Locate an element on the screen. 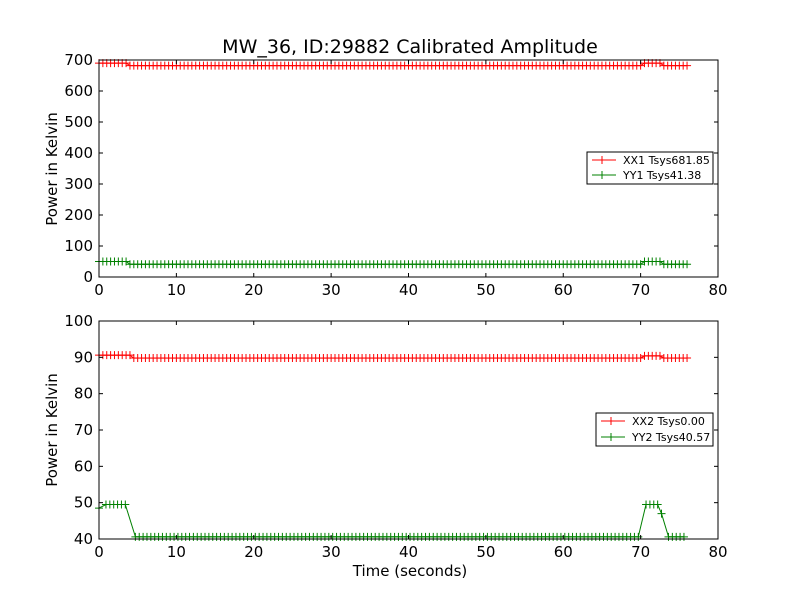 Image resolution: width=800 pixels, height=600 pixels. bottom-y-tick-label: 50 is located at coordinates (83, 503).